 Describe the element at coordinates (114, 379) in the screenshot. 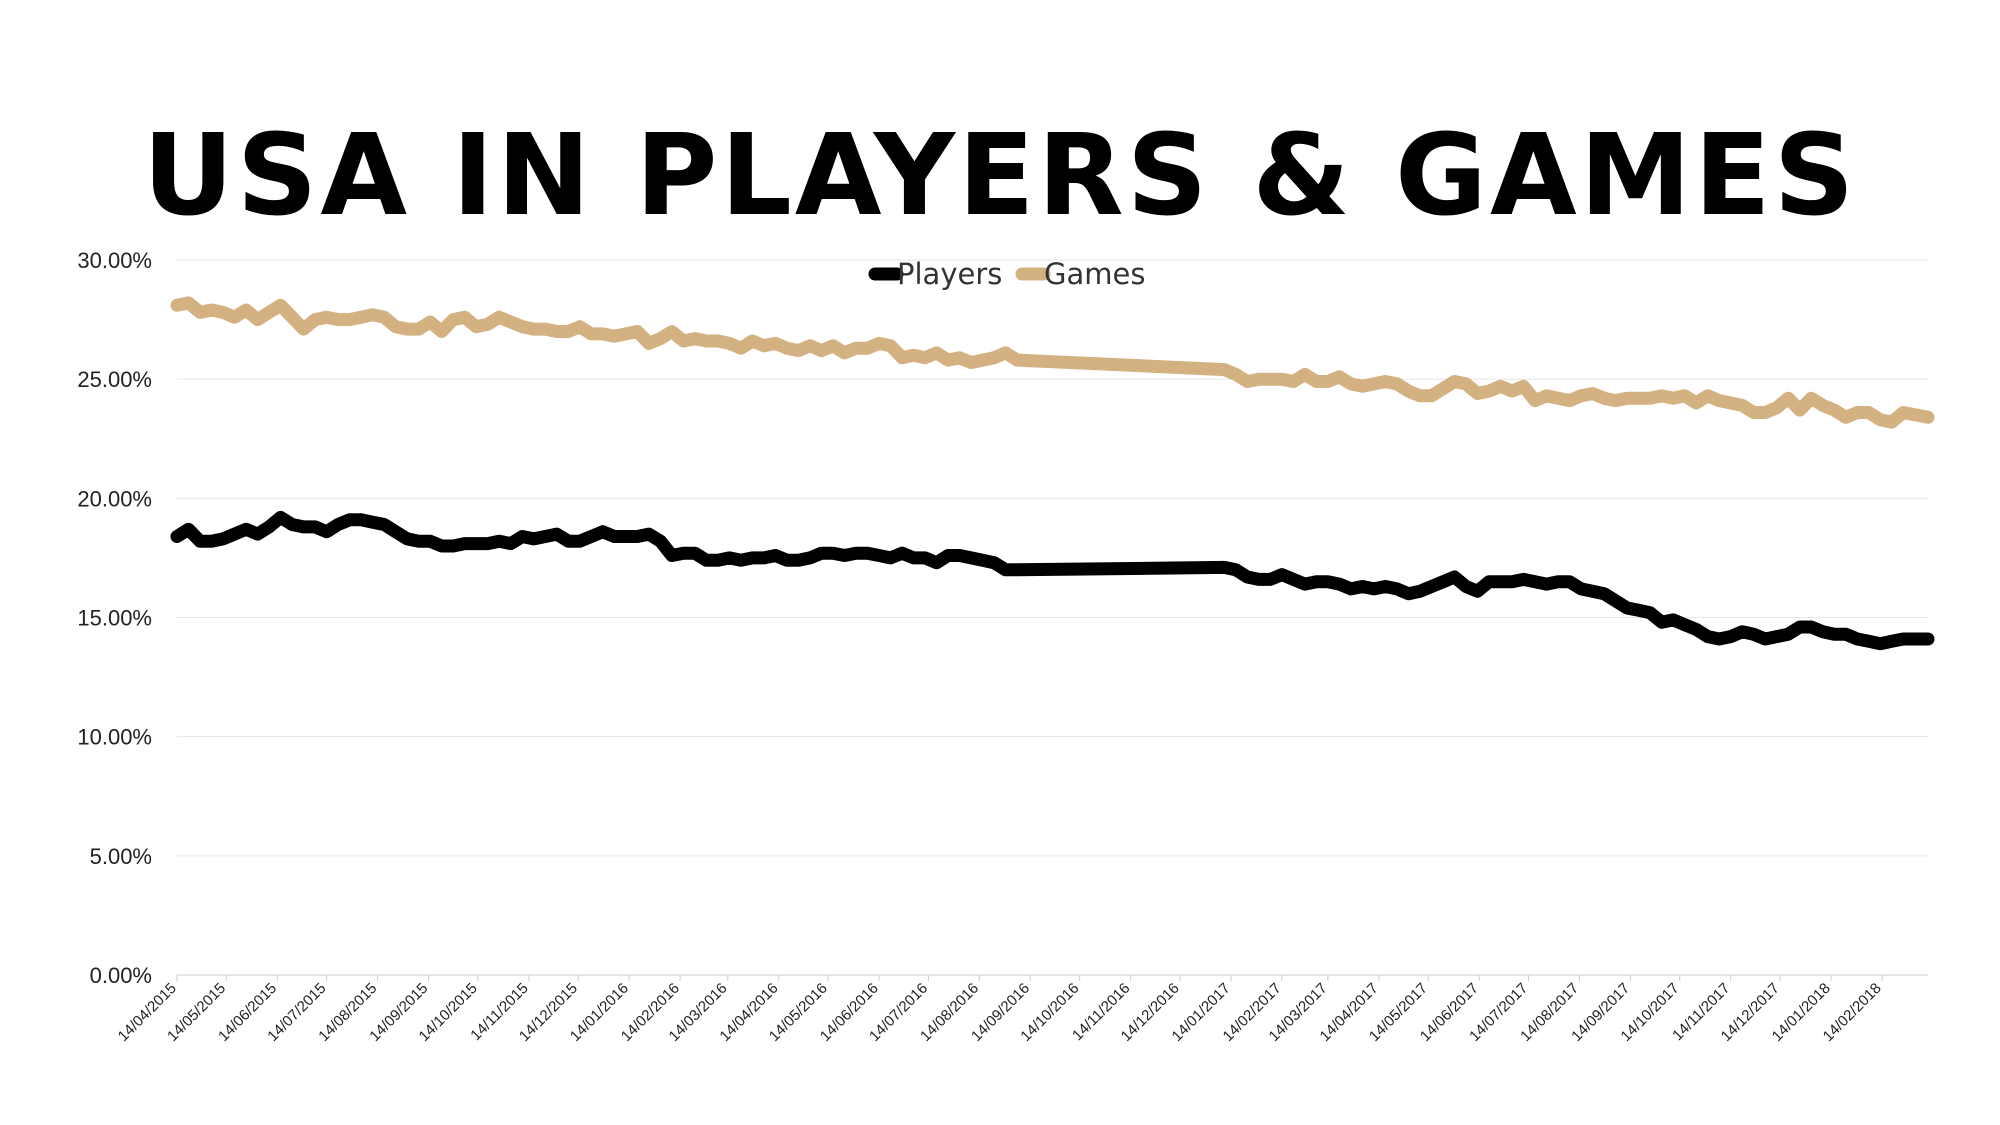

I see `y-tick-label: 25.00%` at that location.